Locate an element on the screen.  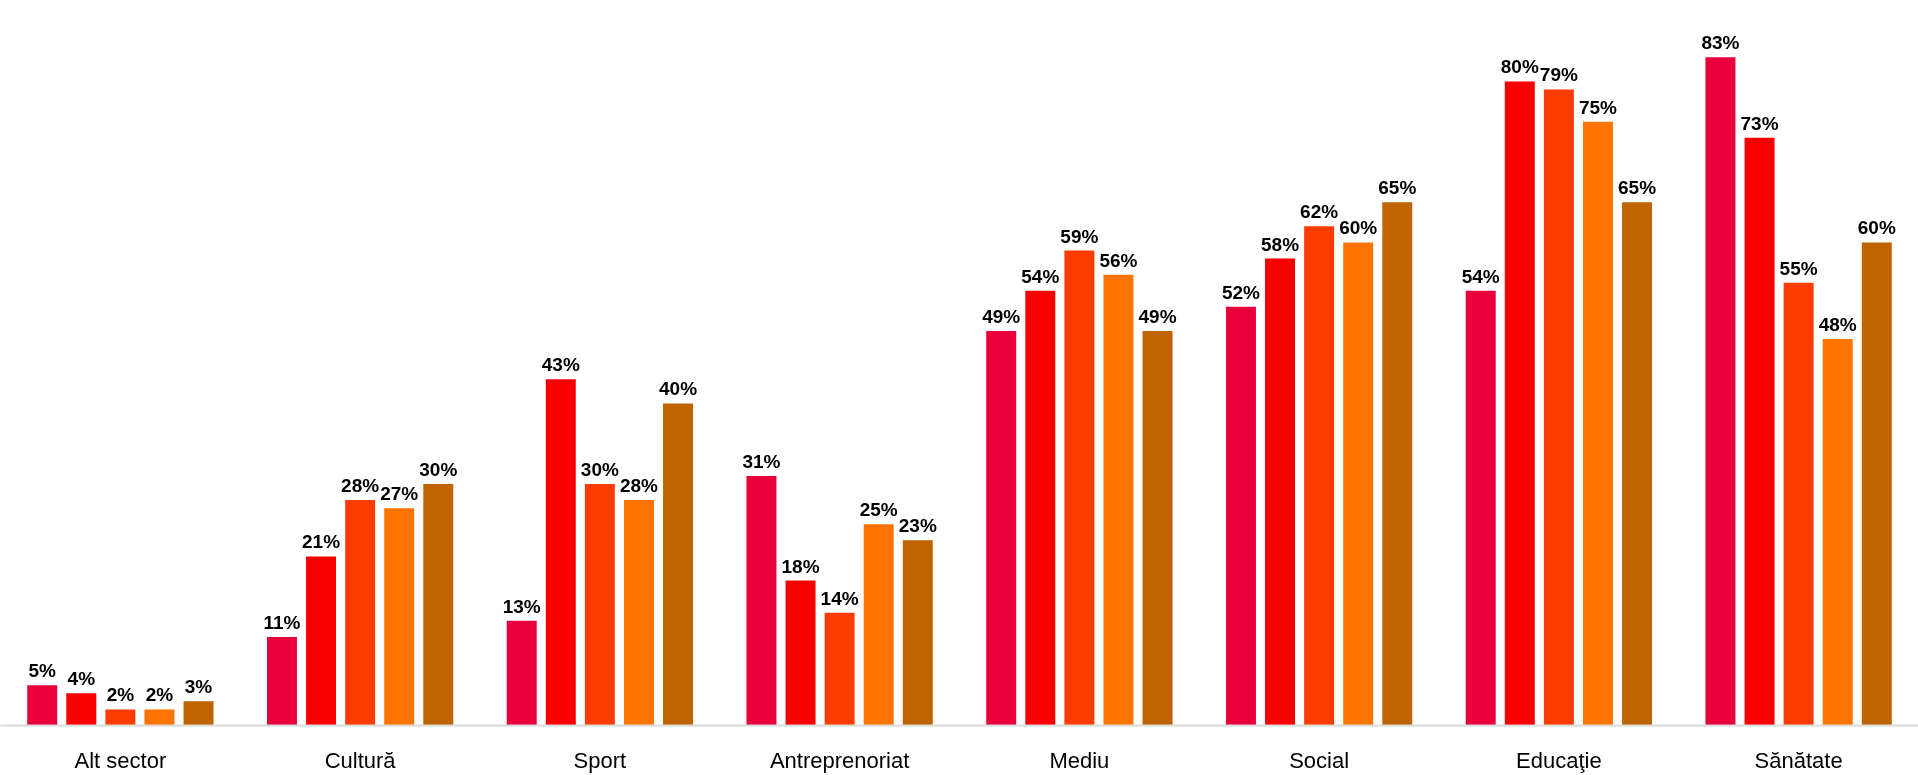
data-label: 40% is located at coordinates (678, 389).